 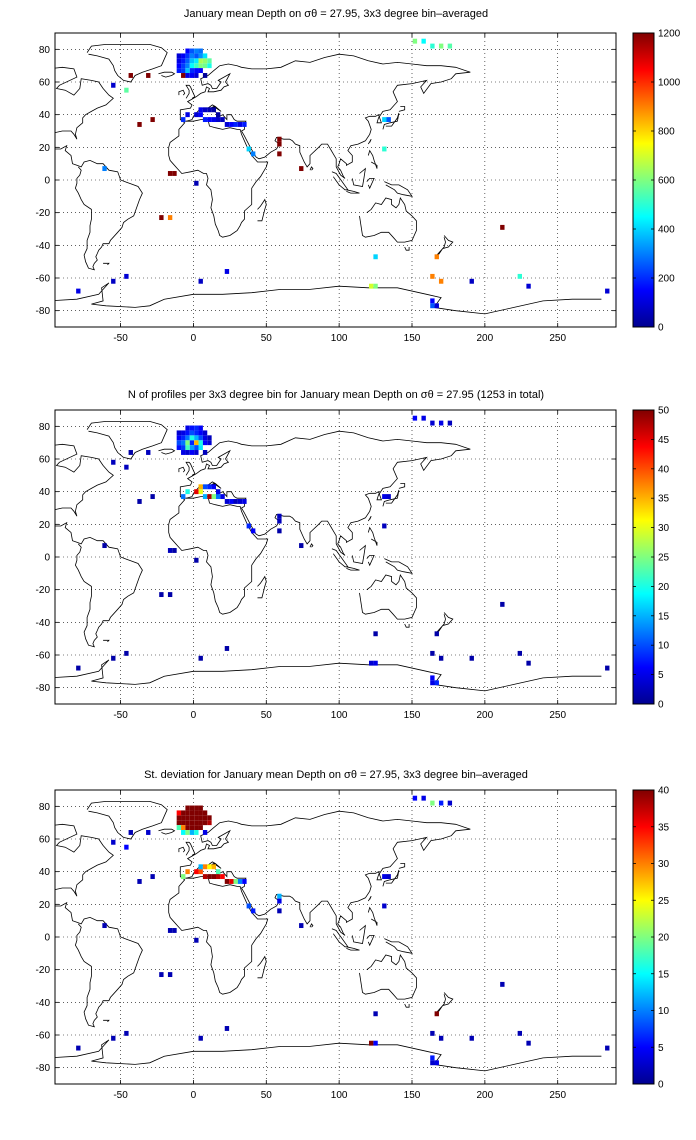 What do you see at coordinates (45, 427) in the screenshot?
I see `y-tick-label: 80` at bounding box center [45, 427].